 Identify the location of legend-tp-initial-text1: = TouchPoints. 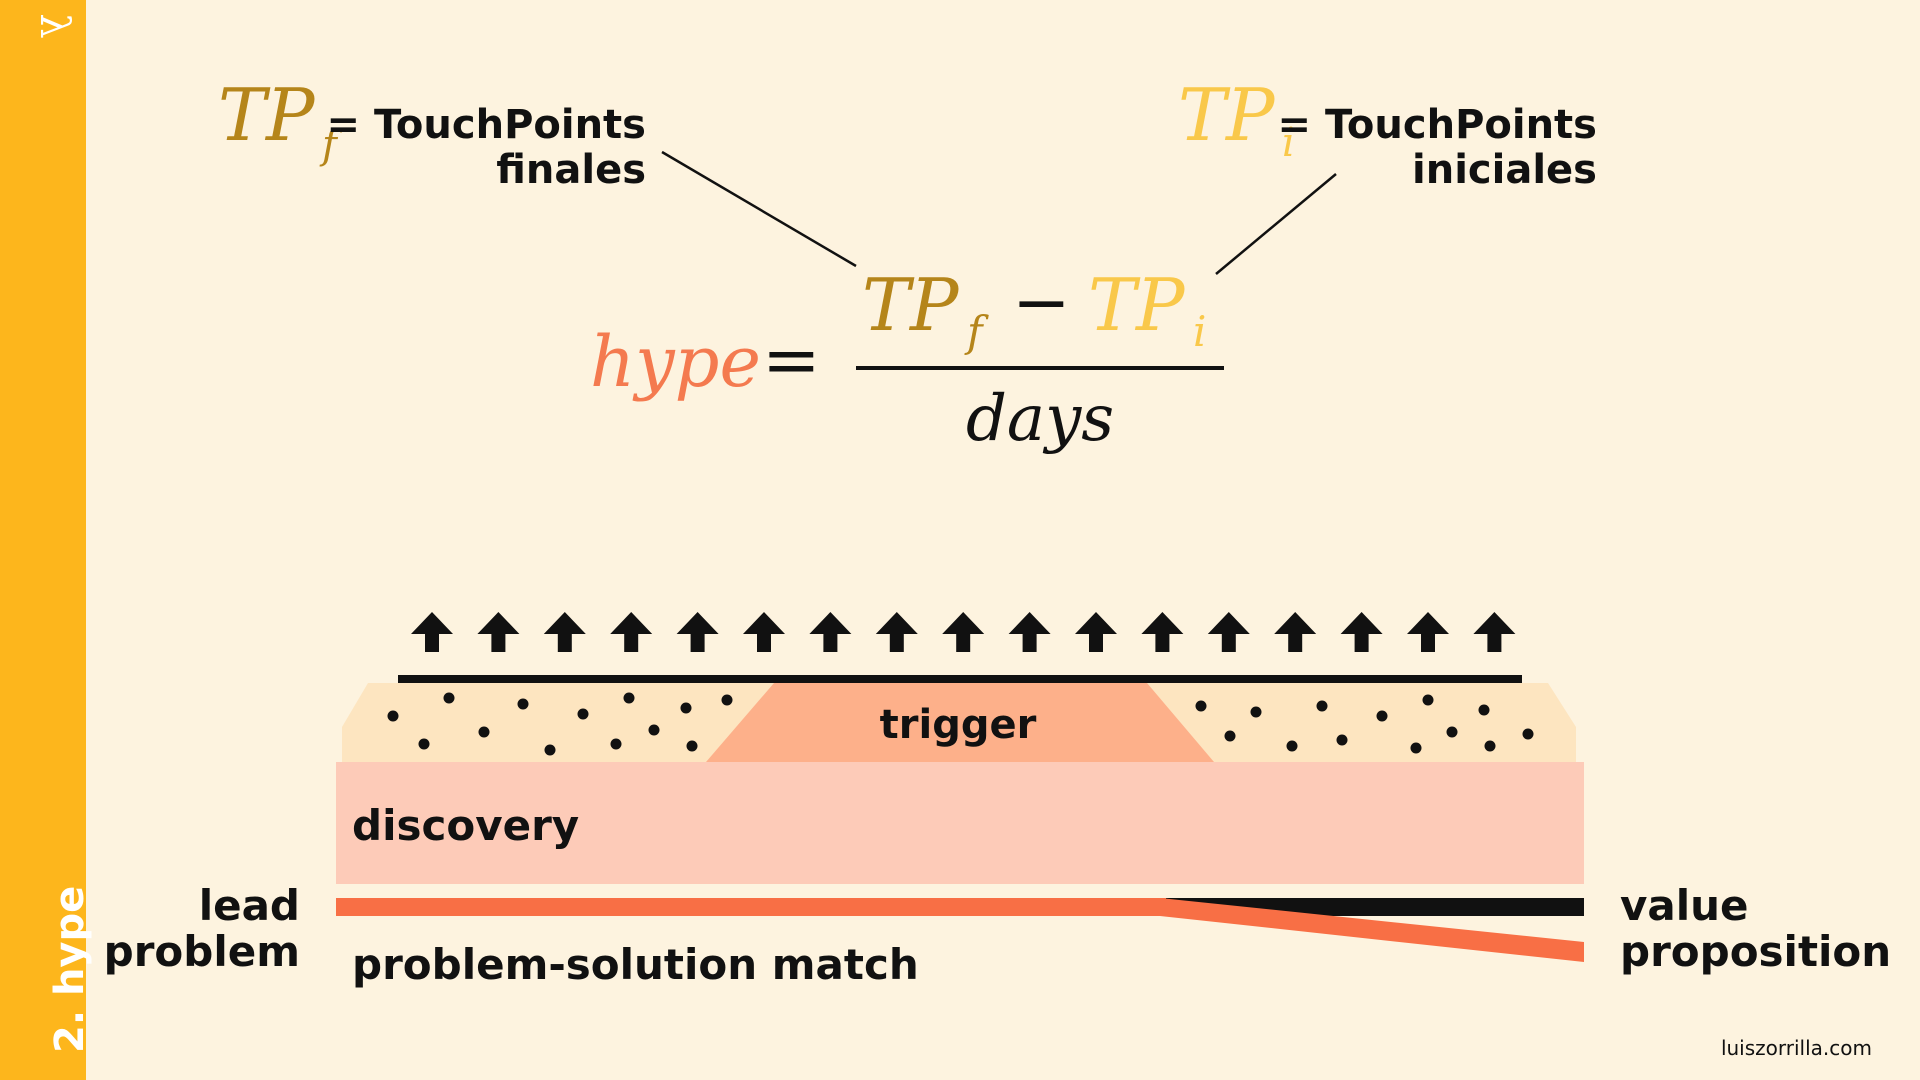
(1437, 125).